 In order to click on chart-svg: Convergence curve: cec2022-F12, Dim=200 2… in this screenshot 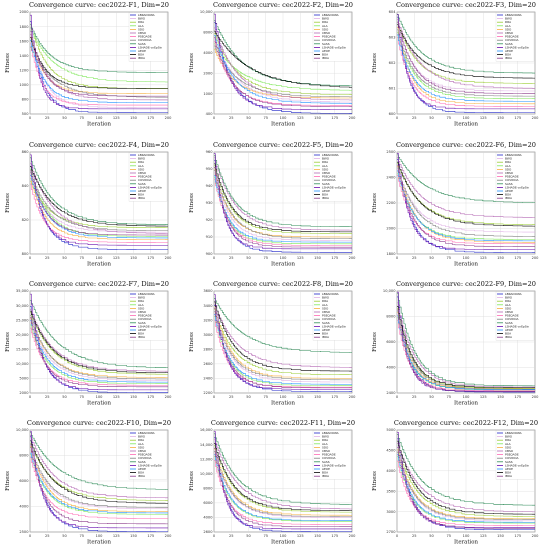, I will do `click(455, 482)`.